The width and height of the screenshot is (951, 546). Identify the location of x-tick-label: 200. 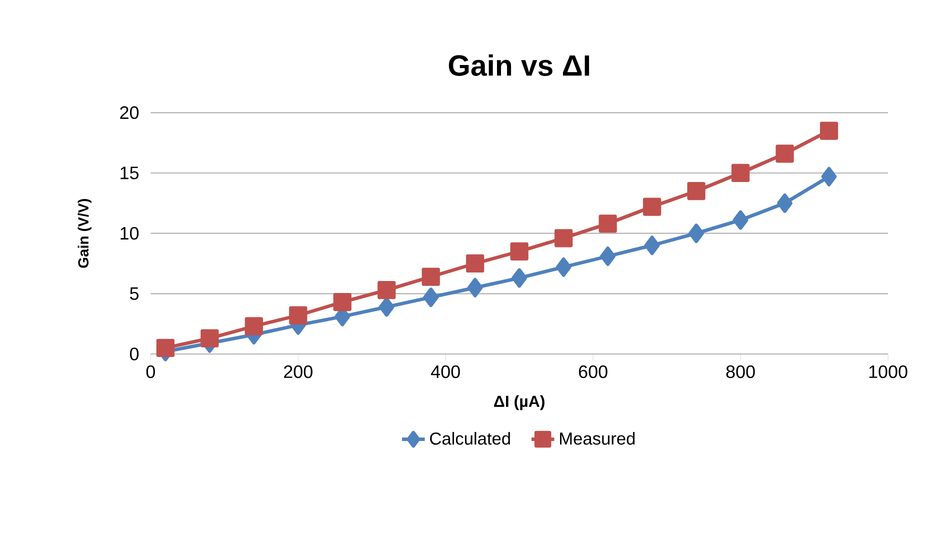
(298, 371).